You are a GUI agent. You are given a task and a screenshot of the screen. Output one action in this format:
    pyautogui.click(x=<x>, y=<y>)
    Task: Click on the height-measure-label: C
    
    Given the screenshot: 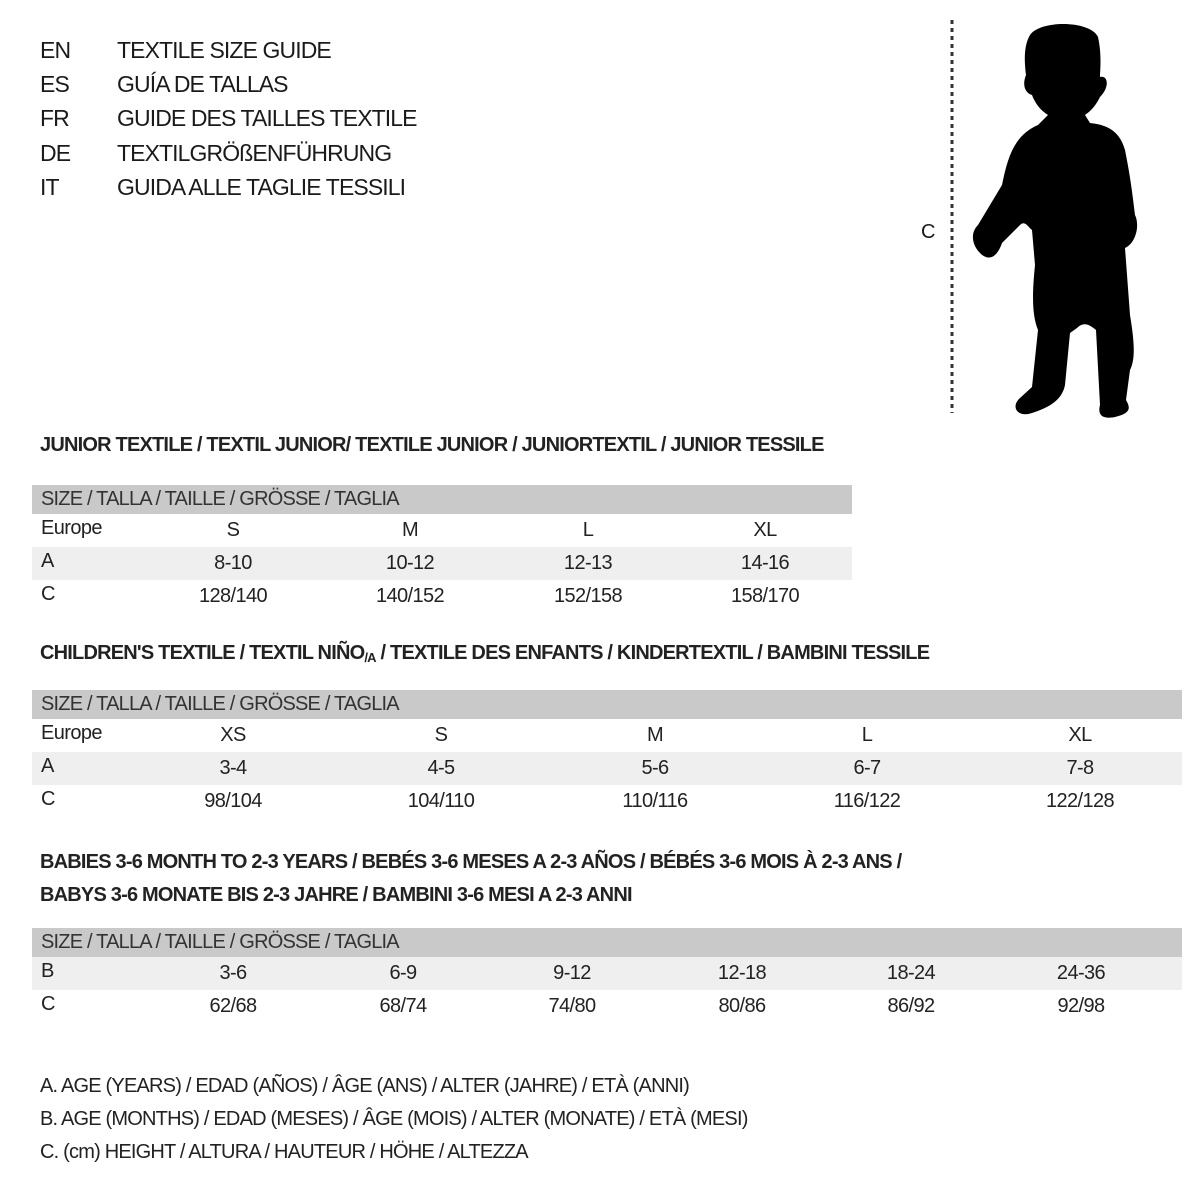 What is the action you would take?
    pyautogui.click(x=928, y=232)
    